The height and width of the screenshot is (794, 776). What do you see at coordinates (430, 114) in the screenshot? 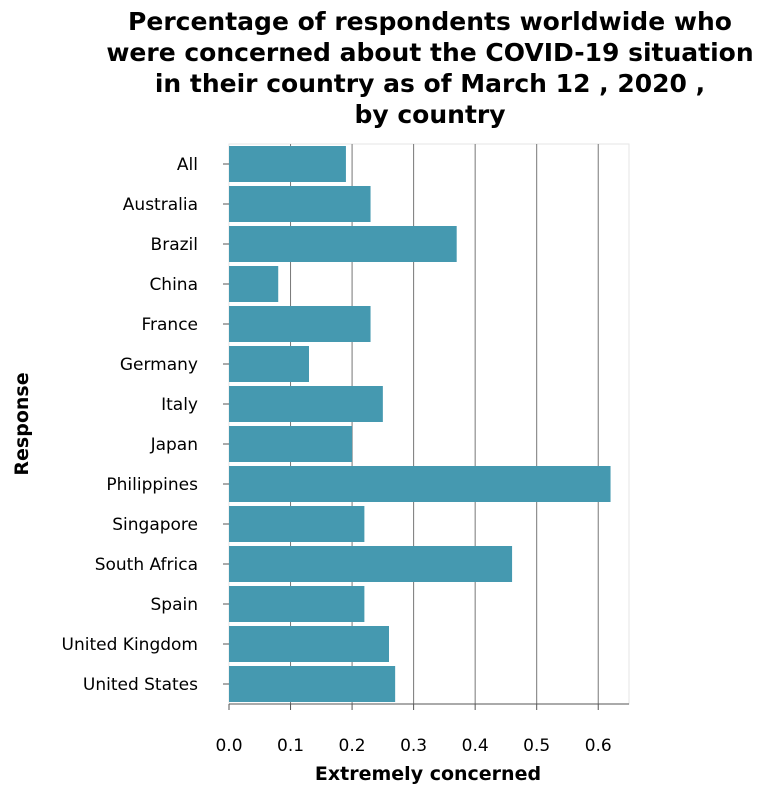
I see `chart-title-line: by country` at bounding box center [430, 114].